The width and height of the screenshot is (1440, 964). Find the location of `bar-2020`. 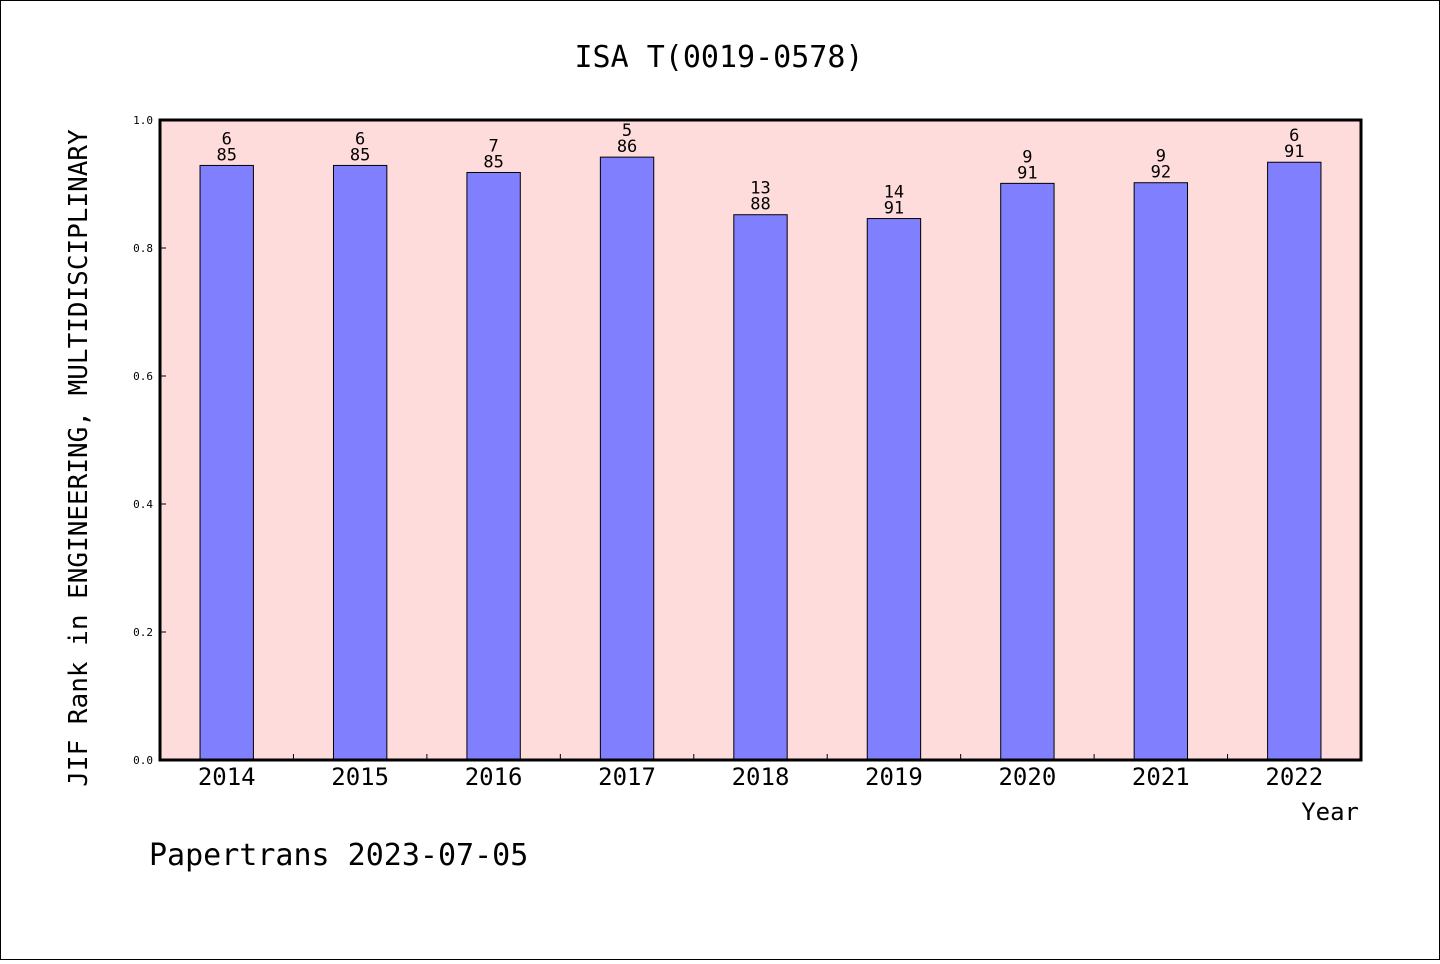

bar-2020 is located at coordinates (1027, 471).